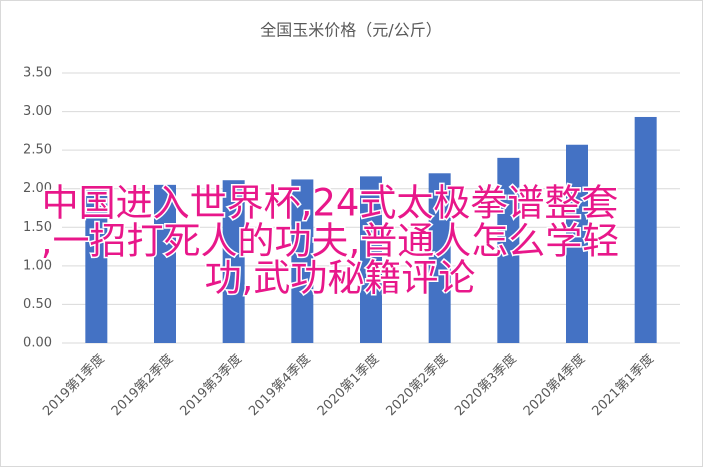 The height and width of the screenshot is (467, 703). I want to click on y-tick-label: 0.00, so click(37, 343).